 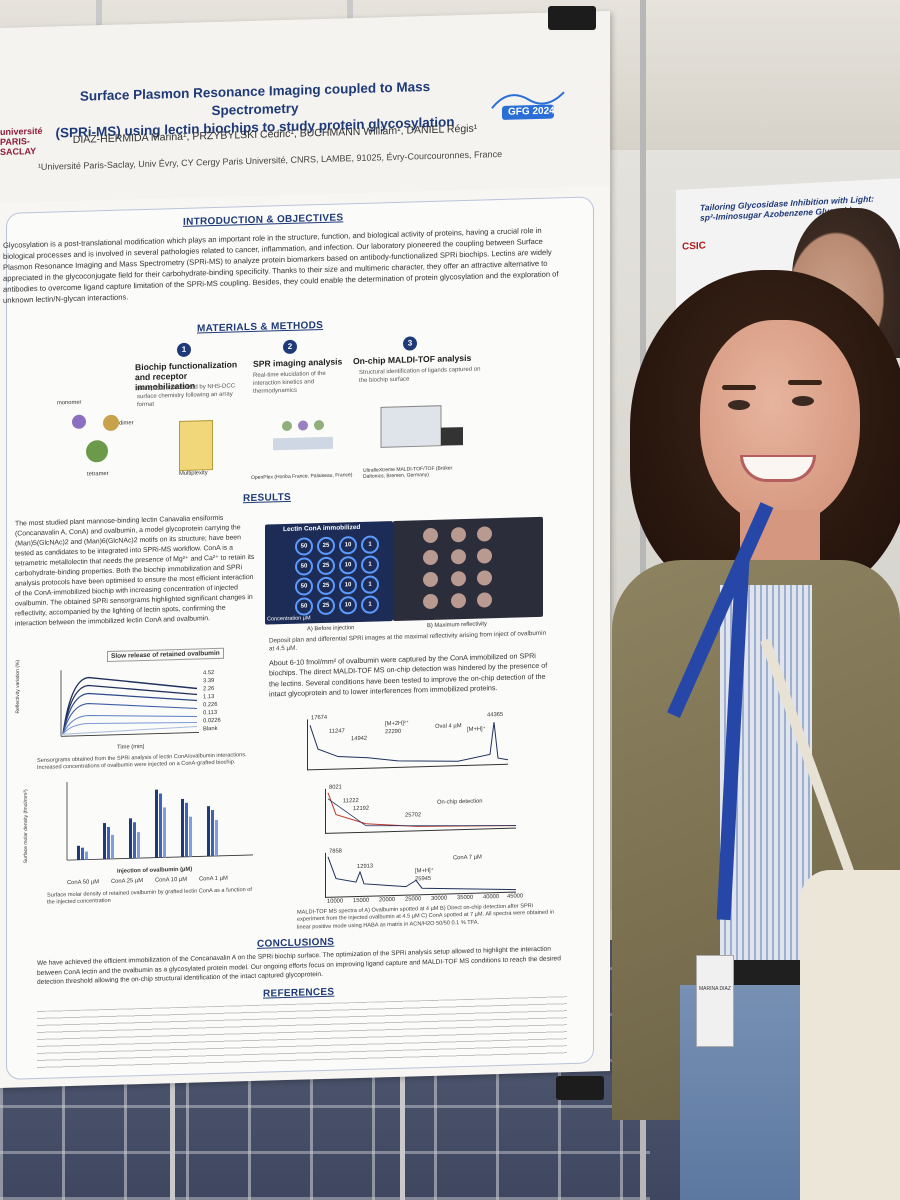 I want to click on ms-x-tick: 25000, so click(x=413, y=899).